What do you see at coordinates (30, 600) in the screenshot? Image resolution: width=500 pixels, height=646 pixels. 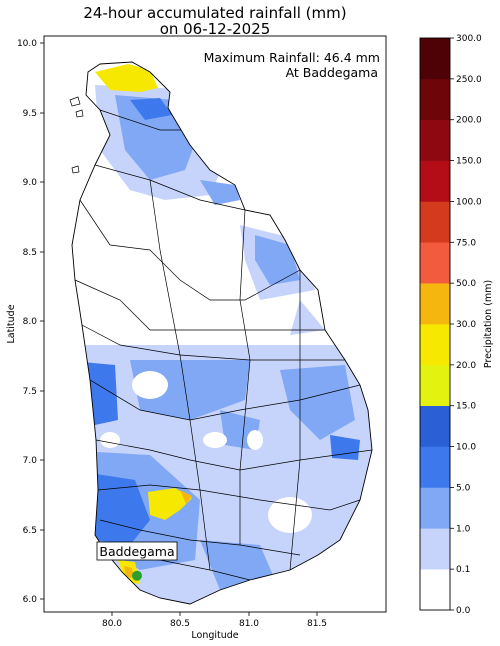 I see `y-tick-label: 6.0` at bounding box center [30, 600].